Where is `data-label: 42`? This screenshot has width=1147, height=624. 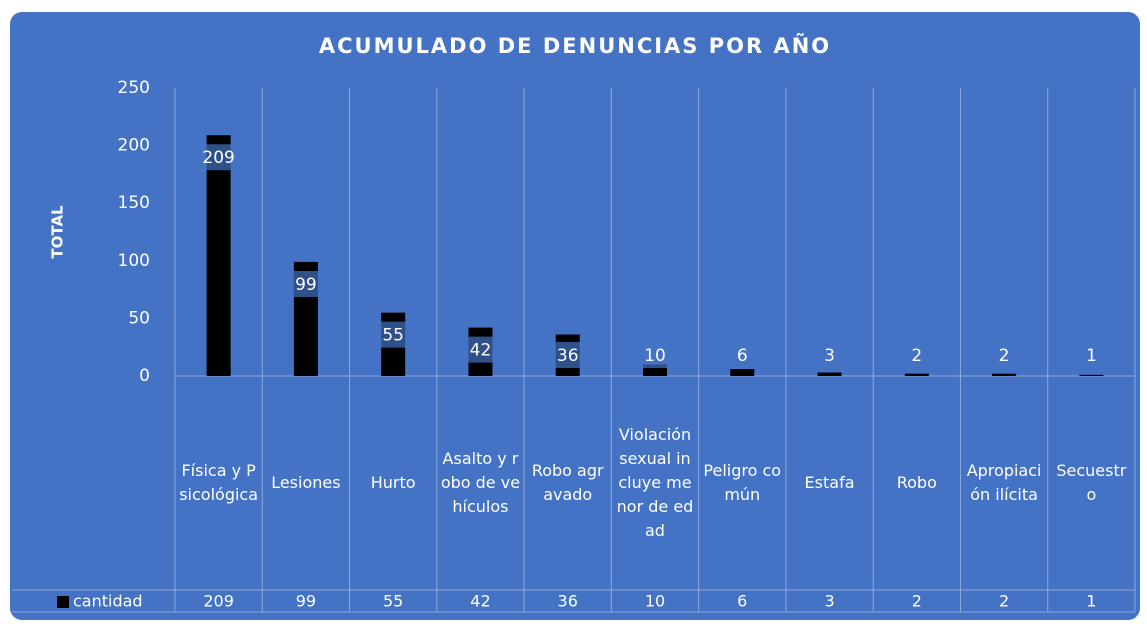
data-label: 42 is located at coordinates (481, 351).